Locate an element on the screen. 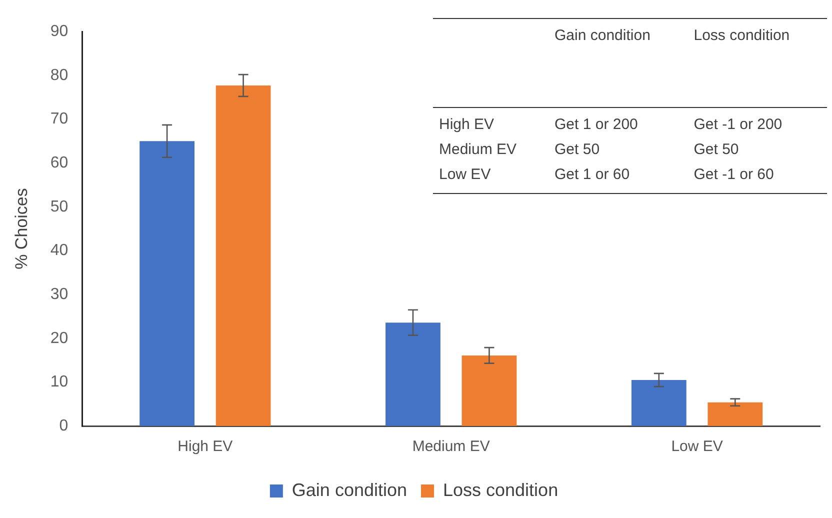 The width and height of the screenshot is (832, 518). annotation: Get 1 or 60 is located at coordinates (592, 175).